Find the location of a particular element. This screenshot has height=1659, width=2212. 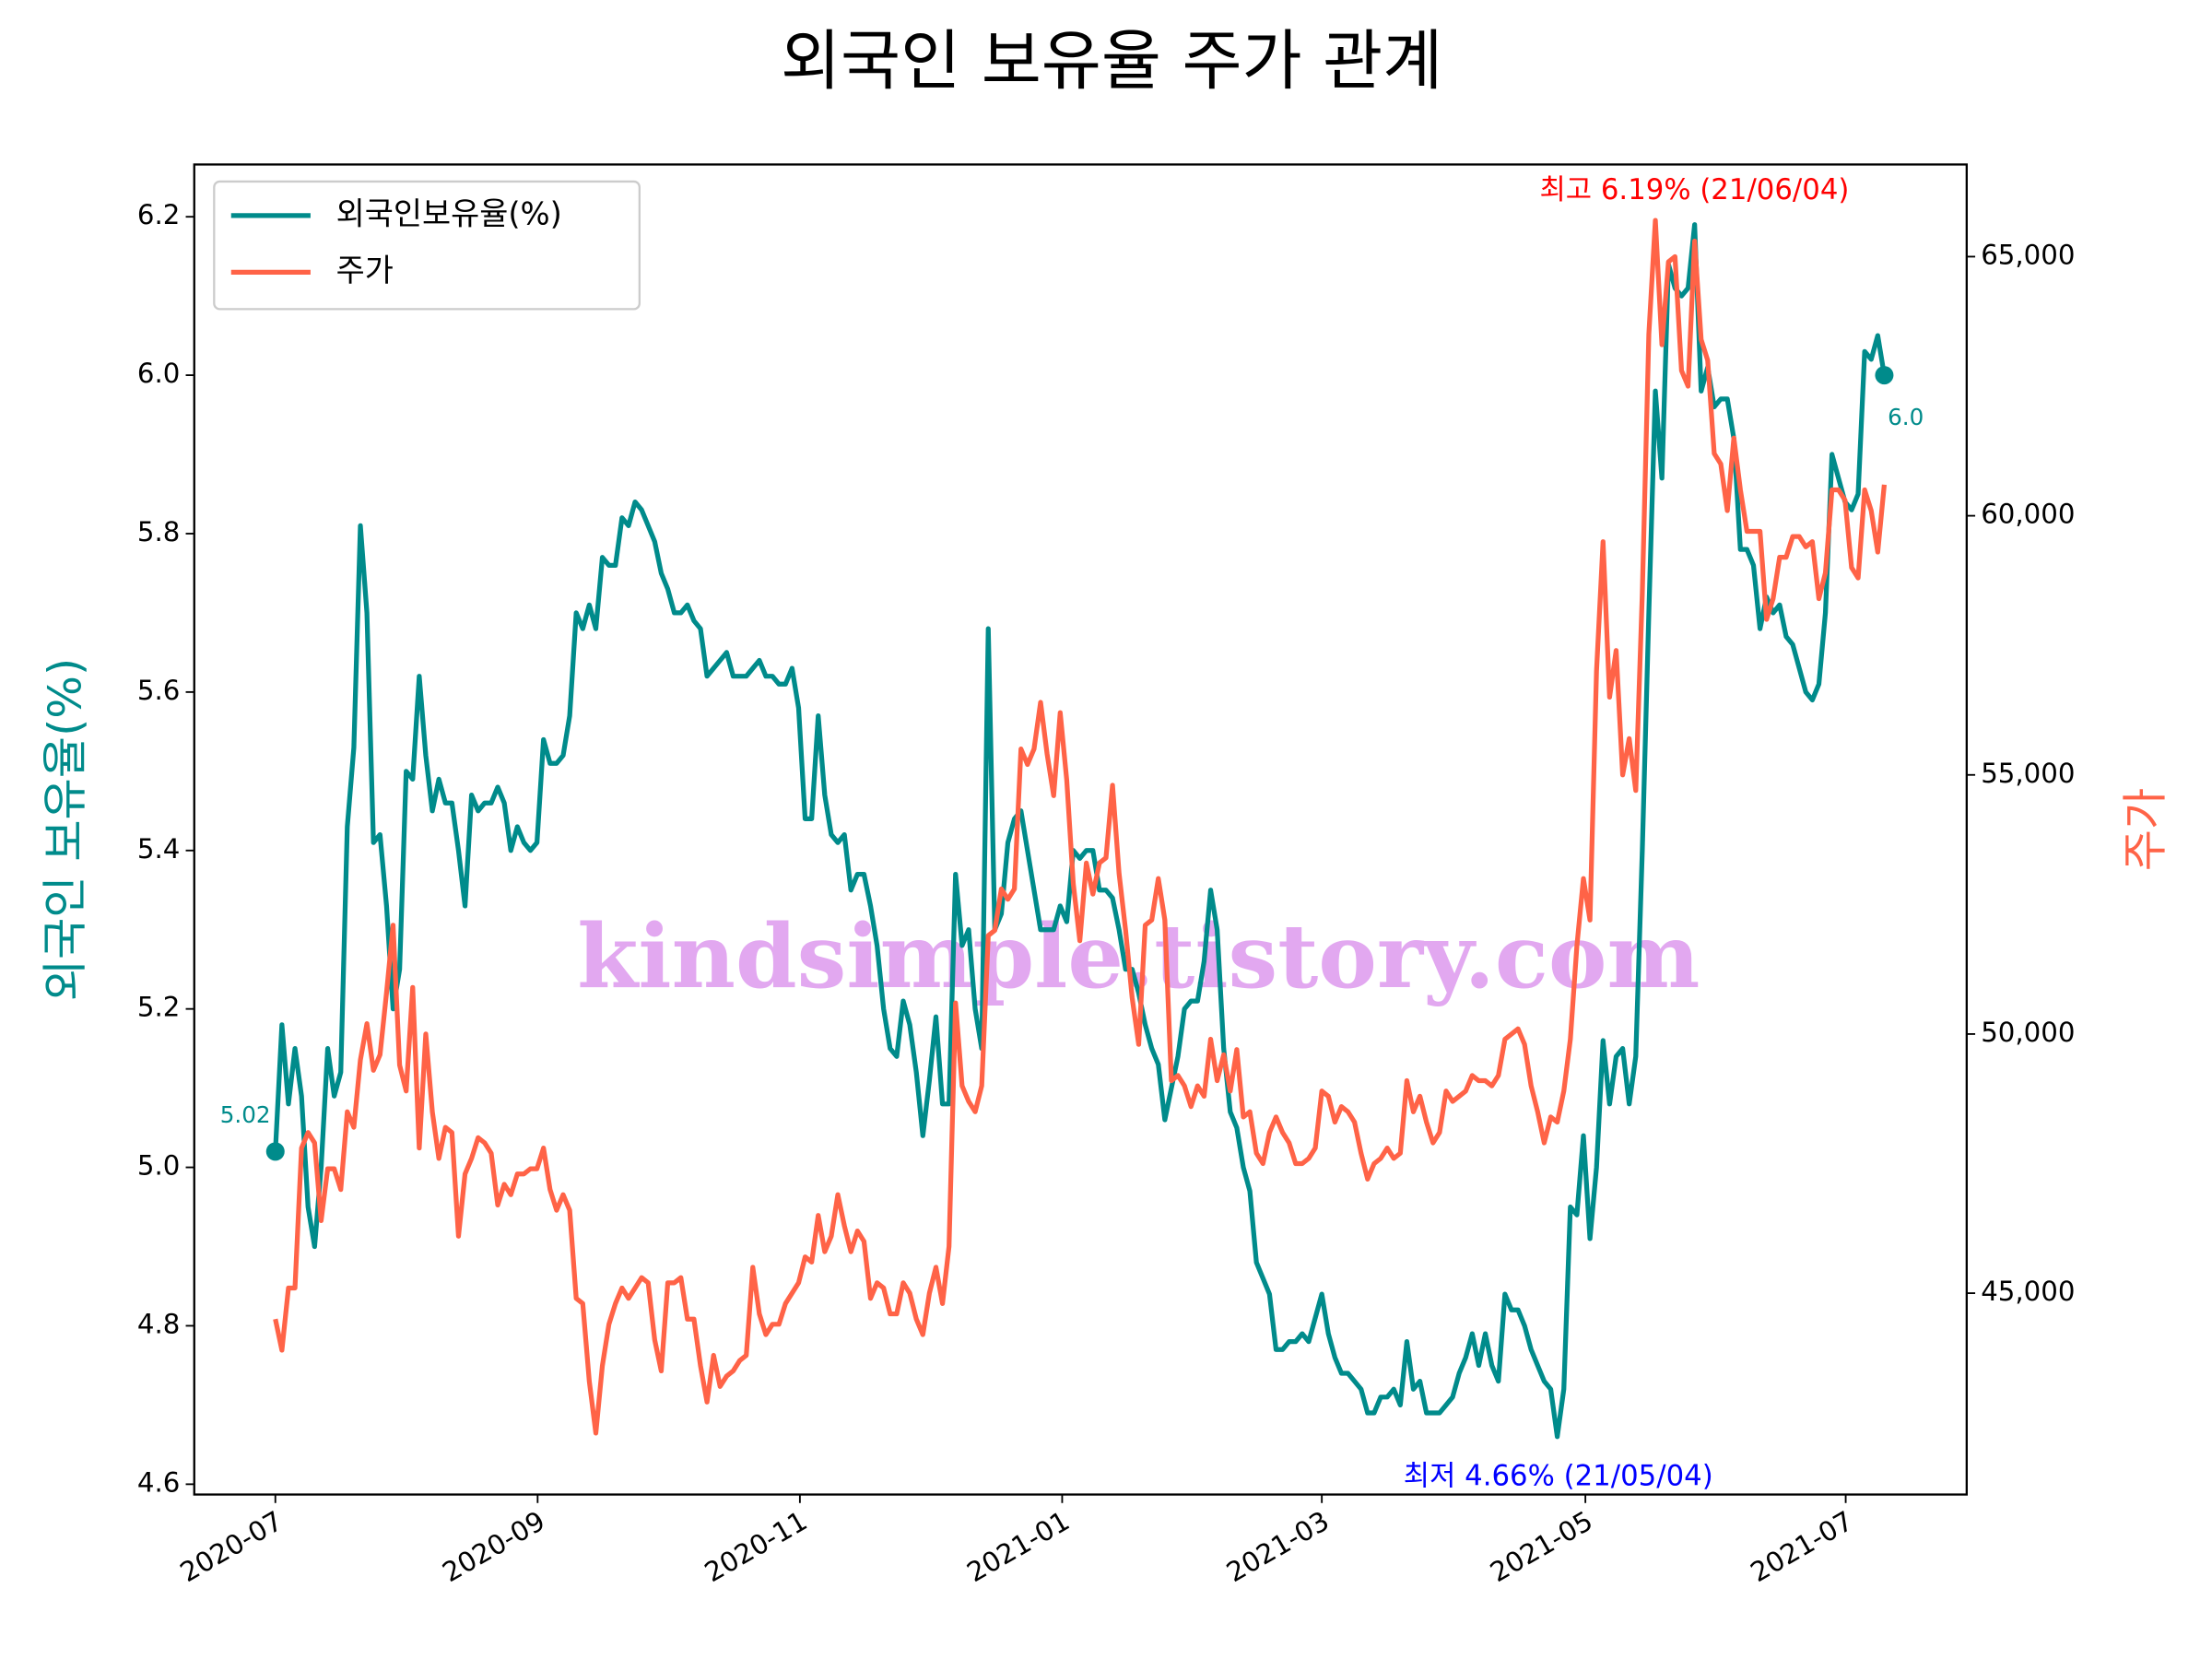

annotation: 6.0 is located at coordinates (1906, 417).